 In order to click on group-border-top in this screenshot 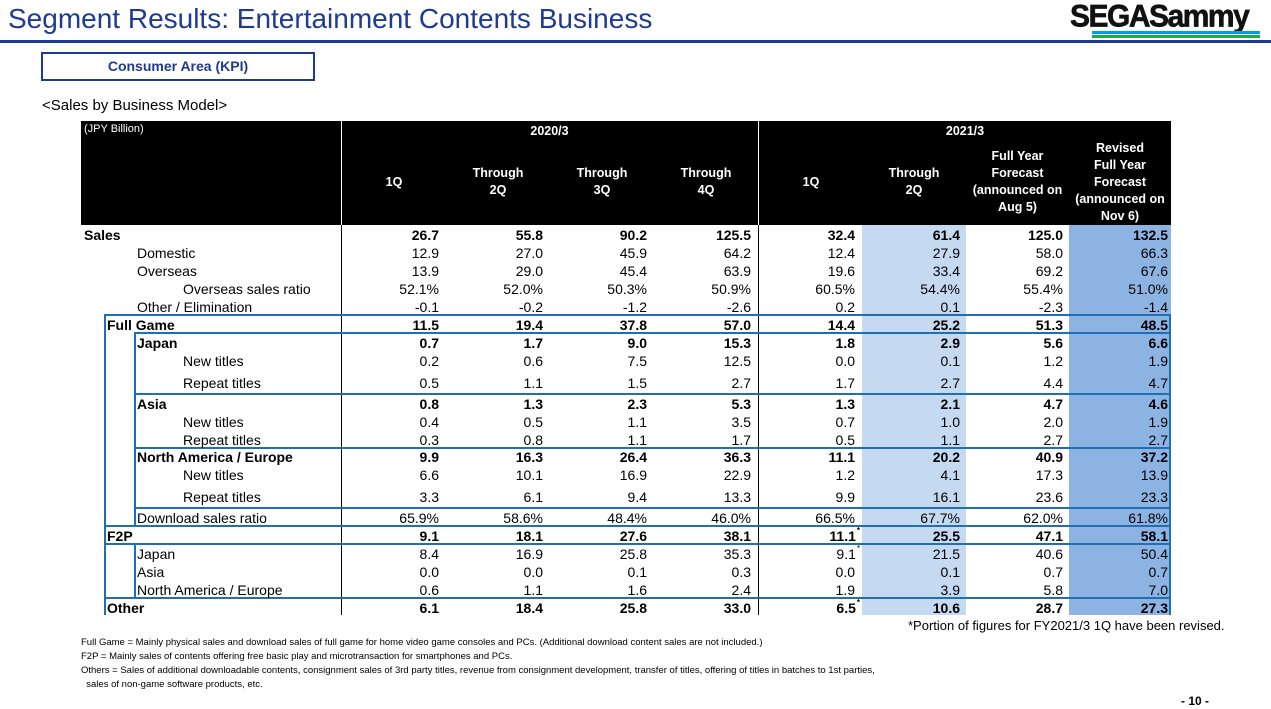, I will do `click(637, 315)`.